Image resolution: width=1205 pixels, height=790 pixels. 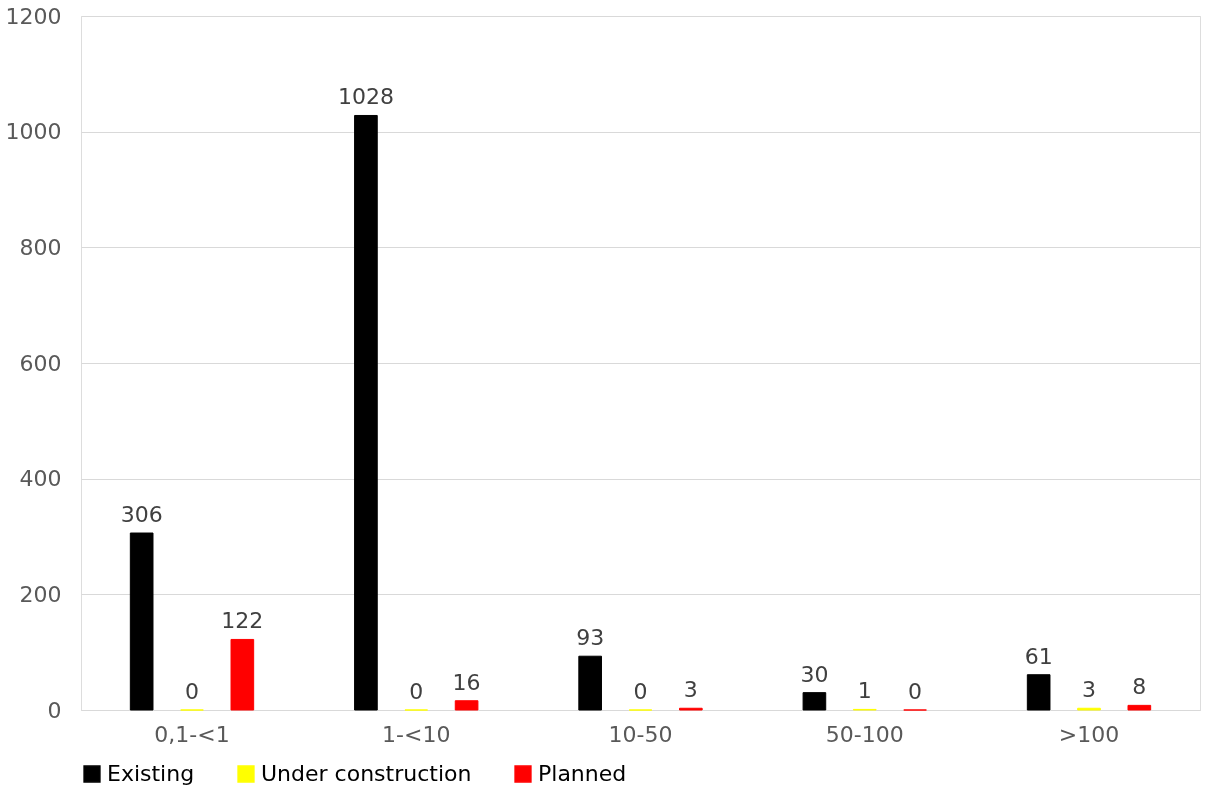 I want to click on data-label: 61, so click(x=1038, y=656).